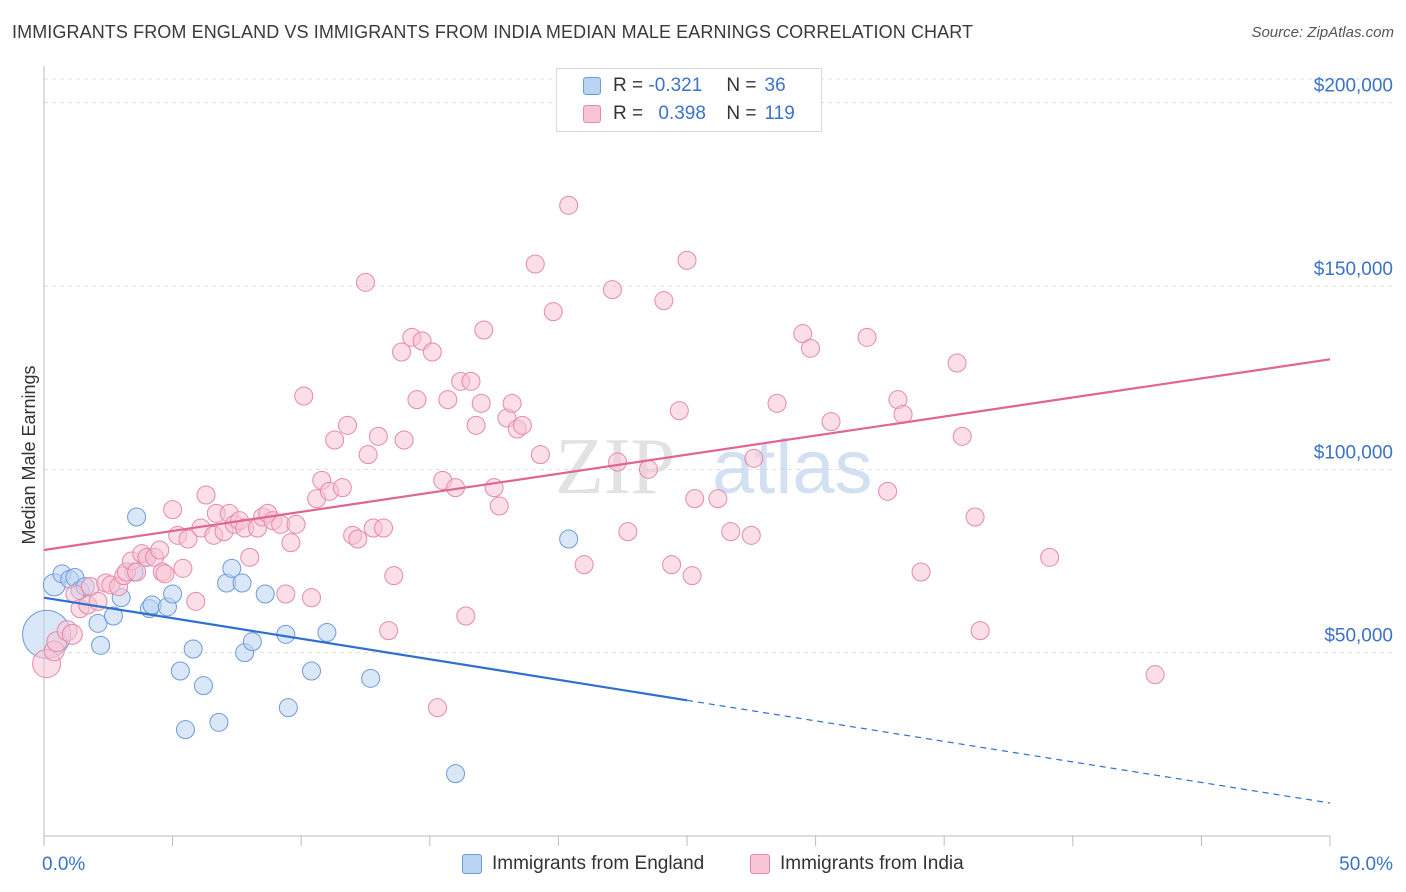  Describe the element at coordinates (1008, 751) in the screenshot. I see `england-trend-extension` at that location.